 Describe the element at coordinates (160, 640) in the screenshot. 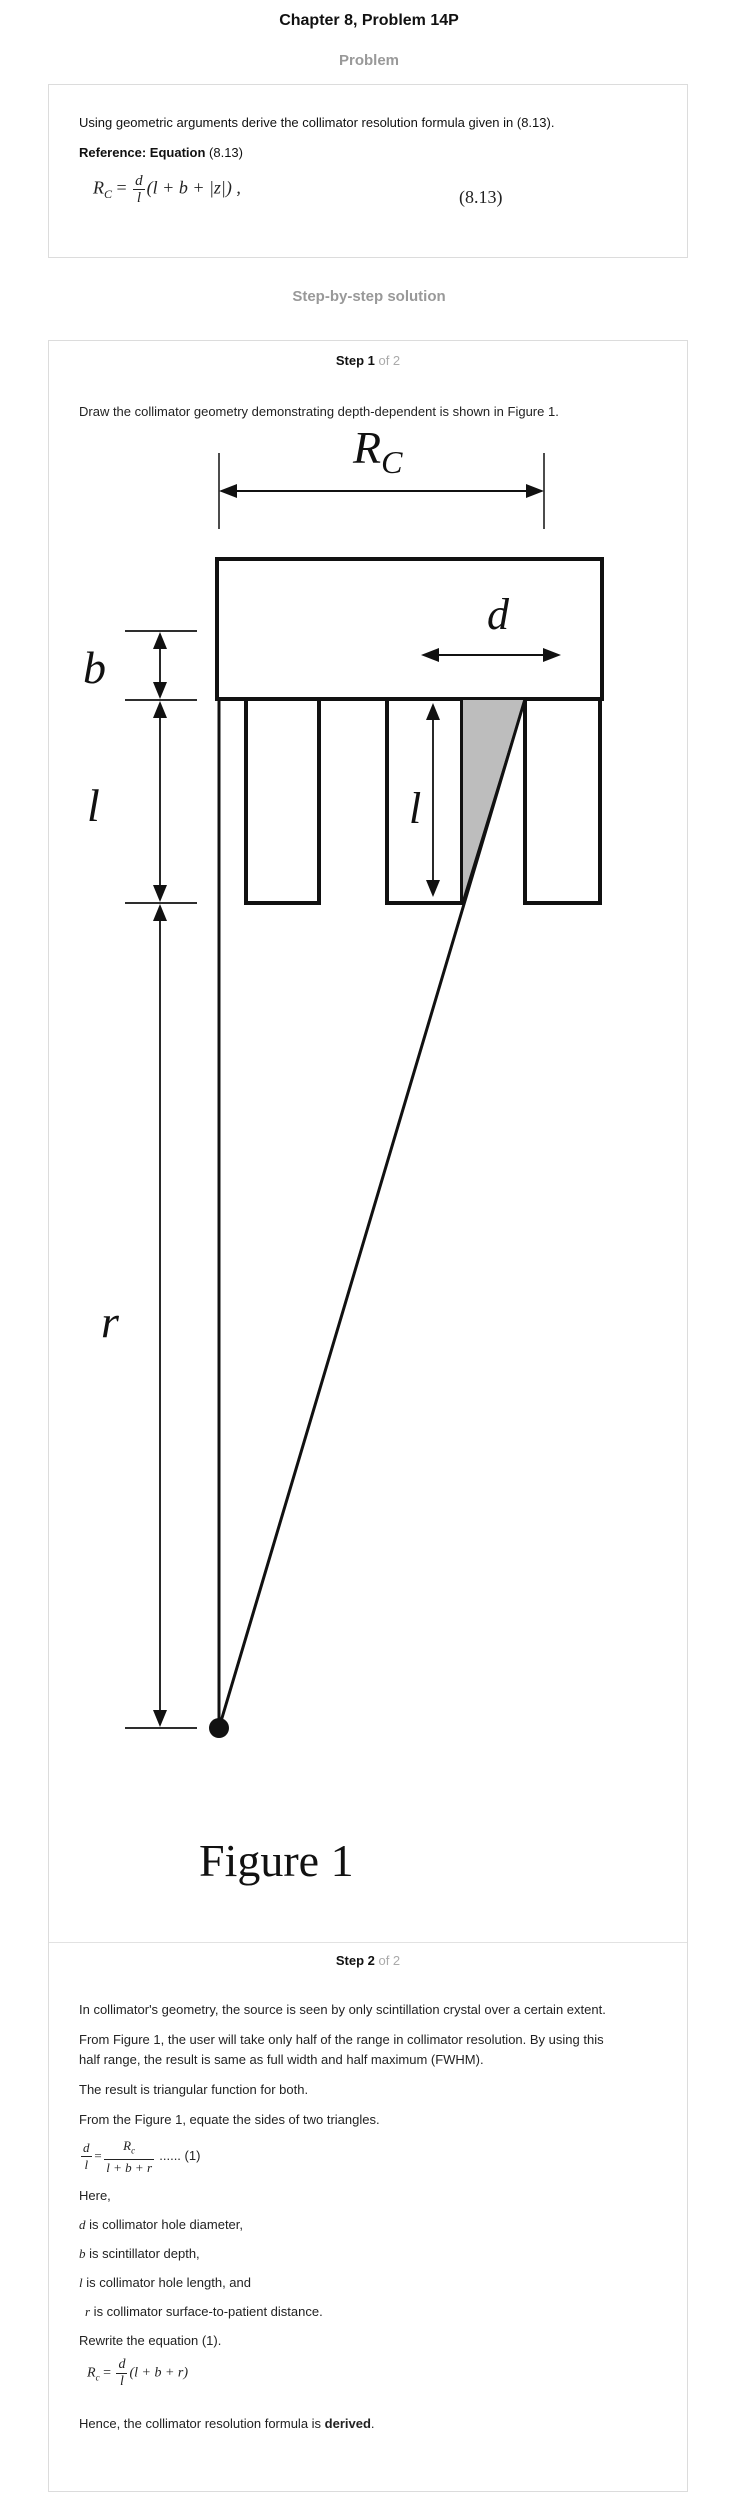

I see `b-arrow-top` at that location.